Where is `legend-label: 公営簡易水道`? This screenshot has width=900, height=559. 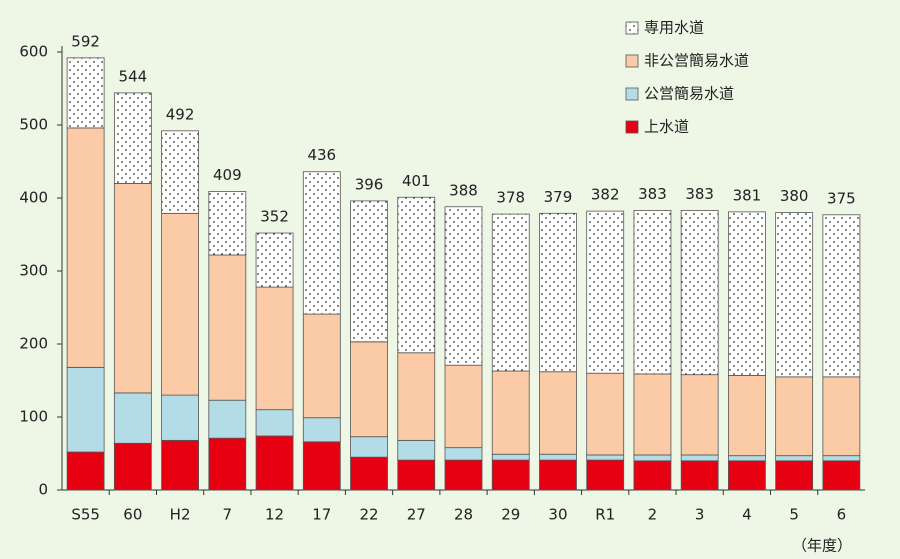
legend-label: 公営簡易水道 is located at coordinates (689, 94).